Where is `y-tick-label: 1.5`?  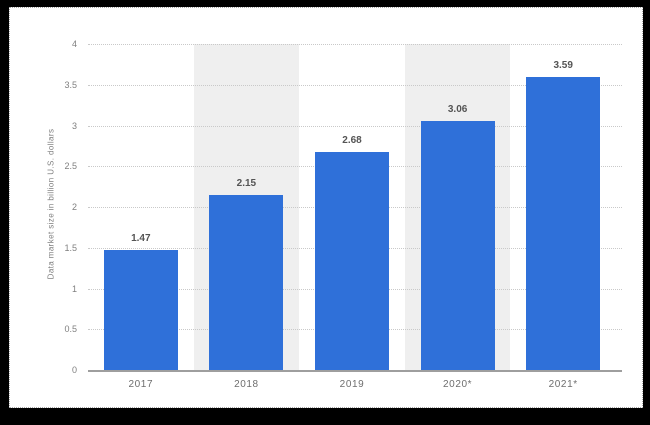
y-tick-label: 1.5 is located at coordinates (70, 247).